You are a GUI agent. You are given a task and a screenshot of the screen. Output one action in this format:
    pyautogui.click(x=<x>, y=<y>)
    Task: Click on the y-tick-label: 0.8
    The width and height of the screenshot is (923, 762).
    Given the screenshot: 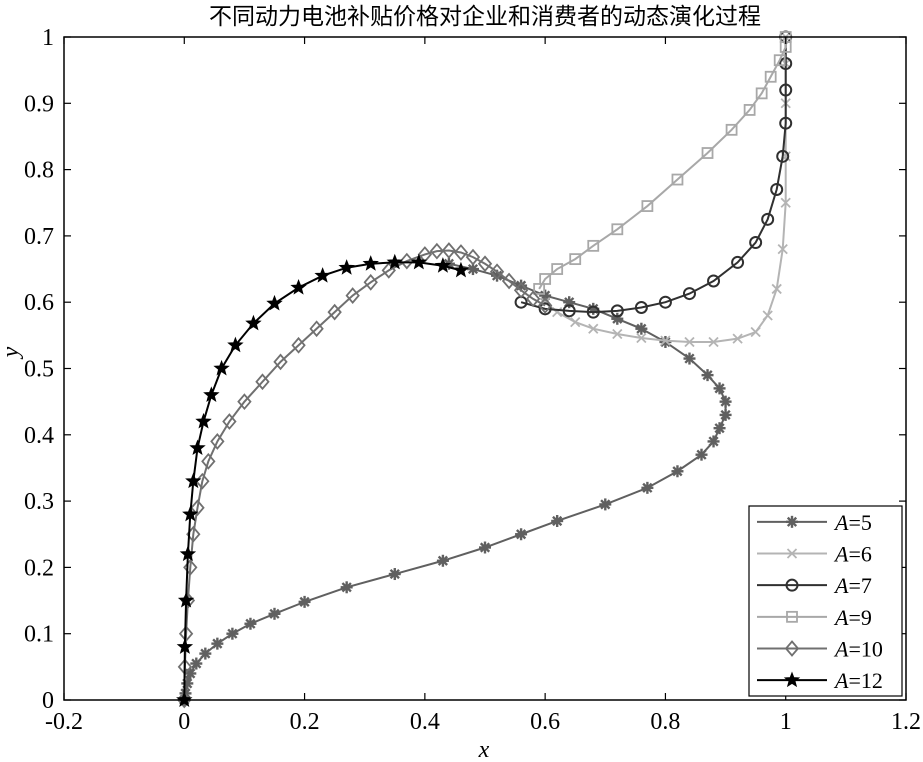 What is the action you would take?
    pyautogui.click(x=39, y=171)
    